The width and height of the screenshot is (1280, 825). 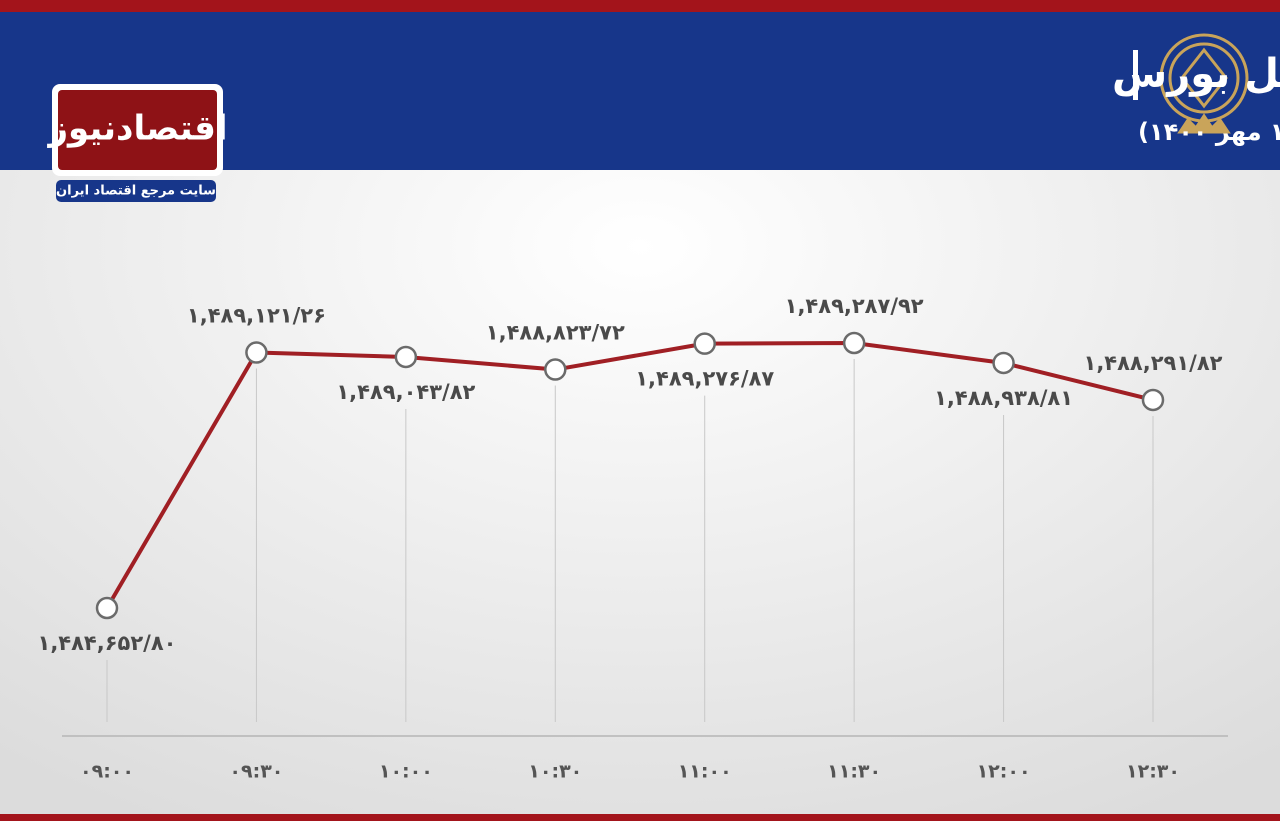 I want to click on value-label: ۱,۴۸۸,۹۳۸/۸۱, so click(x=1003, y=398).